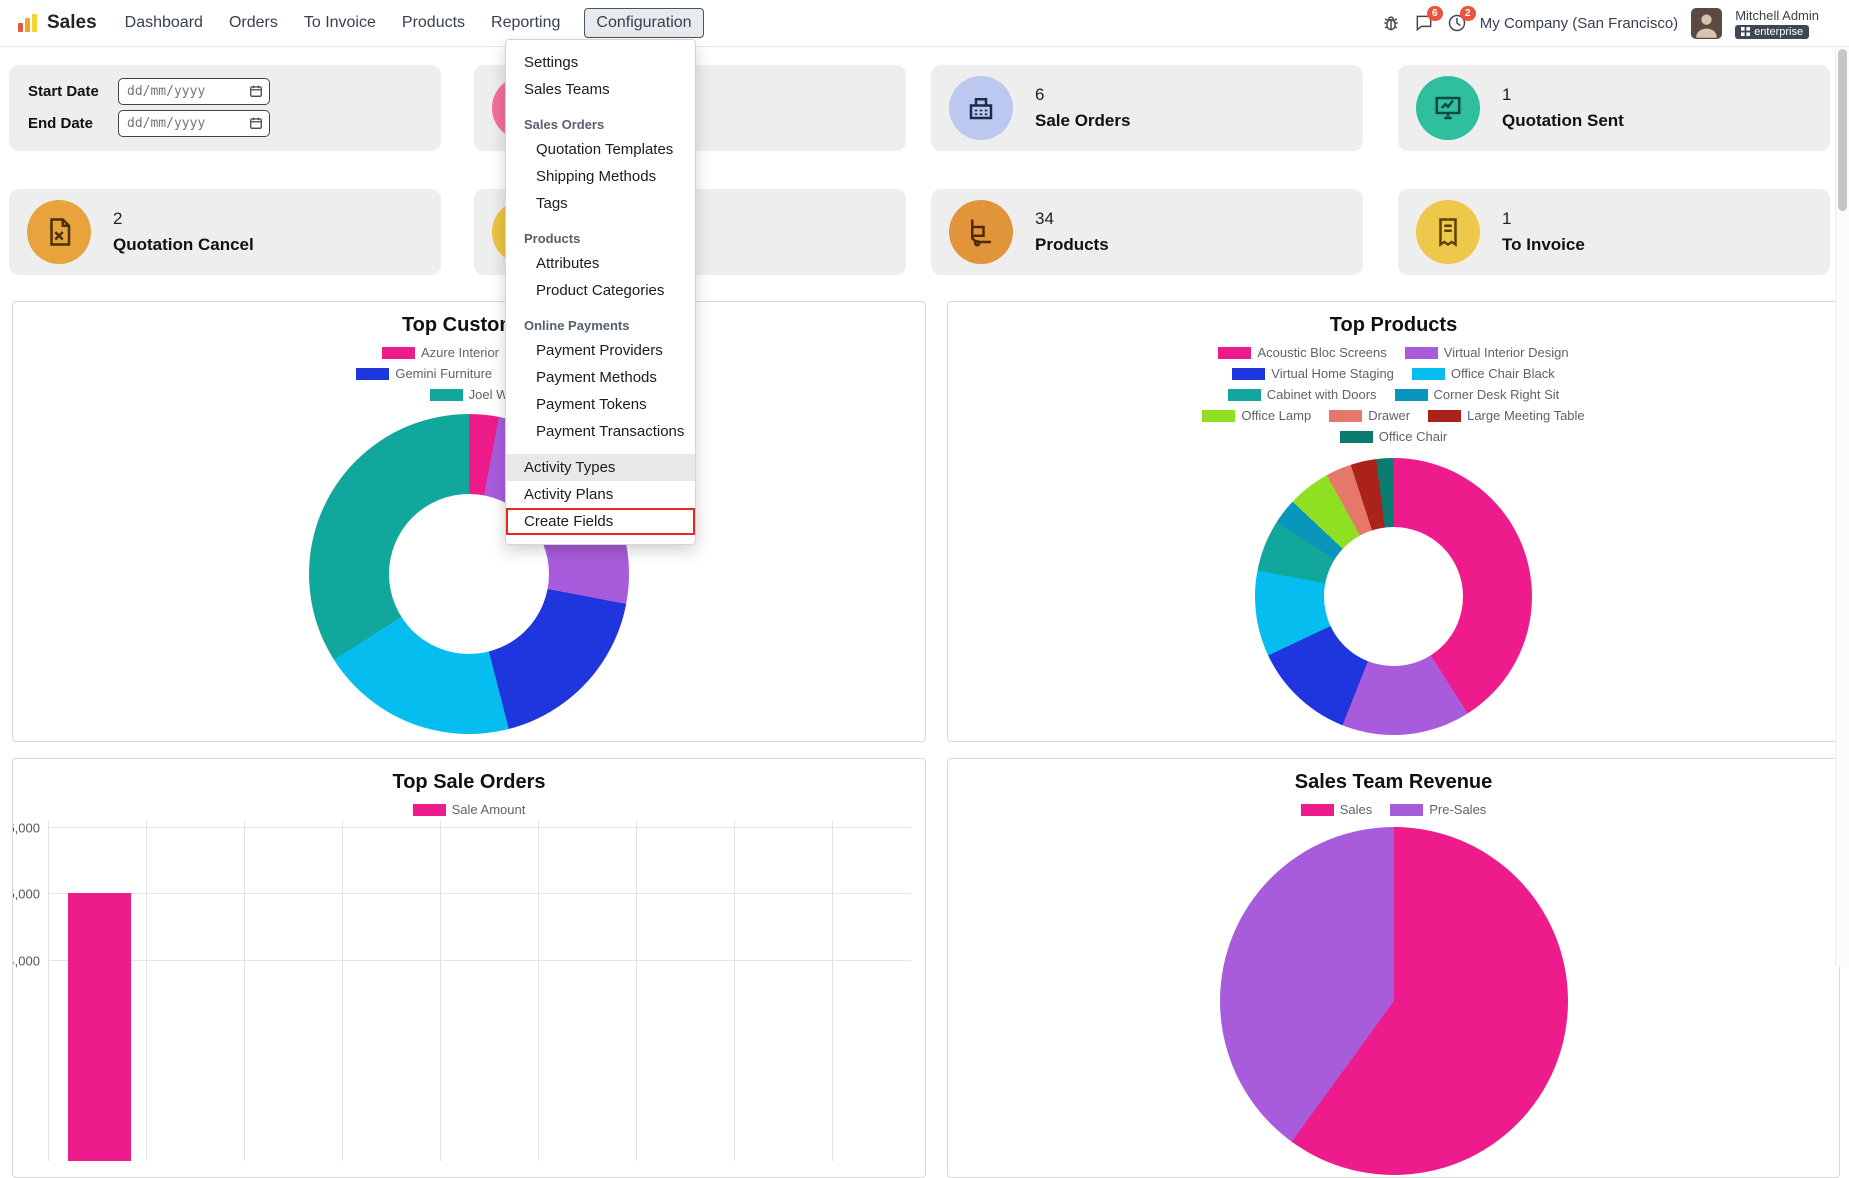 Image resolution: width=1849 pixels, height=1178 pixels. What do you see at coordinates (1448, 108) in the screenshot?
I see `monitor-icon` at bounding box center [1448, 108].